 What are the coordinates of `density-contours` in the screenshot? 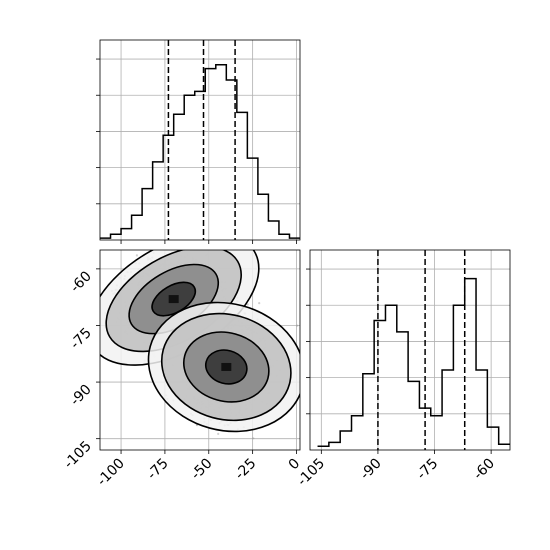 It's located at (200, 341).